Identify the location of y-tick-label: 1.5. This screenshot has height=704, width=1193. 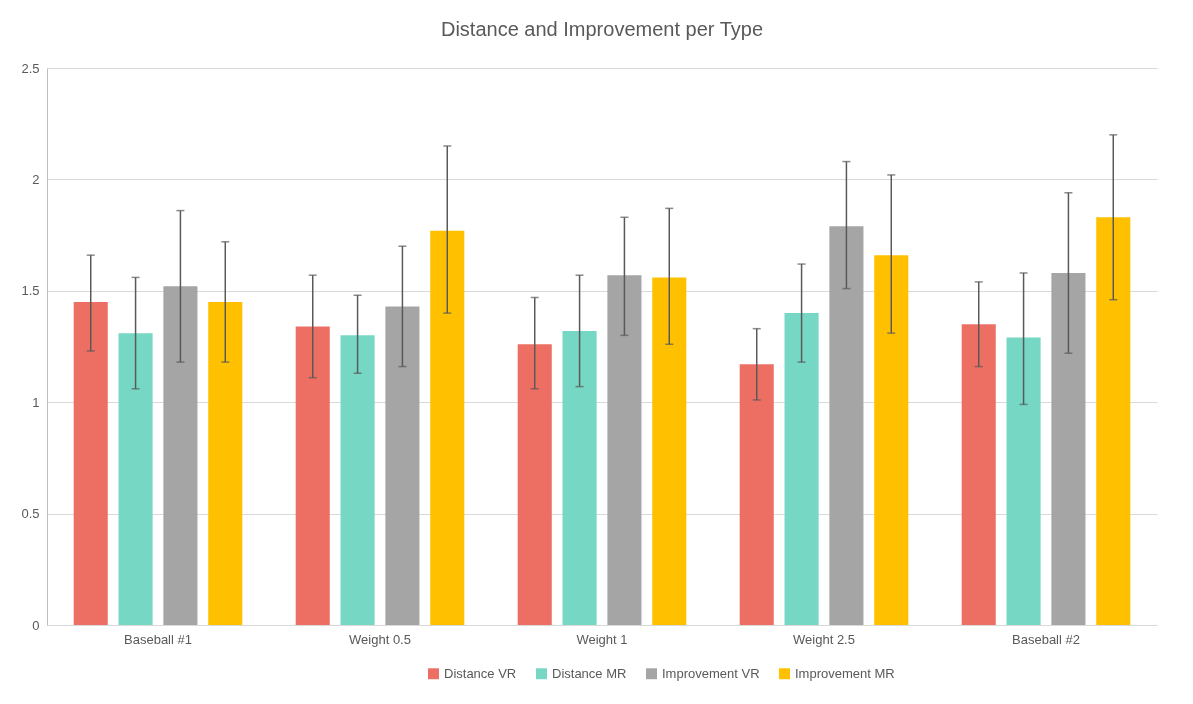
(30, 291).